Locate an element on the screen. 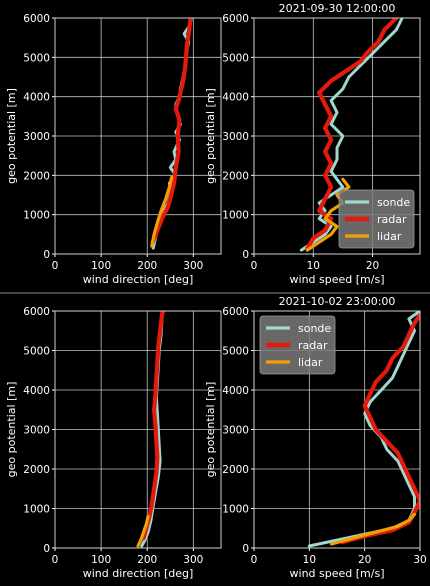 Image resolution: width=430 pixels, height=586 pixels. series-line-sonde is located at coordinates (351, 135).